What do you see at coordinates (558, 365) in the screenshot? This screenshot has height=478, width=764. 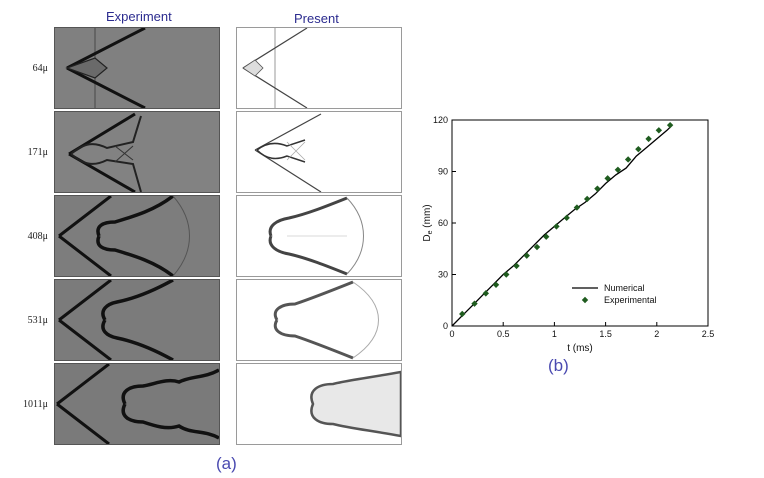 I see `panel-label-b: (b)` at bounding box center [558, 365].